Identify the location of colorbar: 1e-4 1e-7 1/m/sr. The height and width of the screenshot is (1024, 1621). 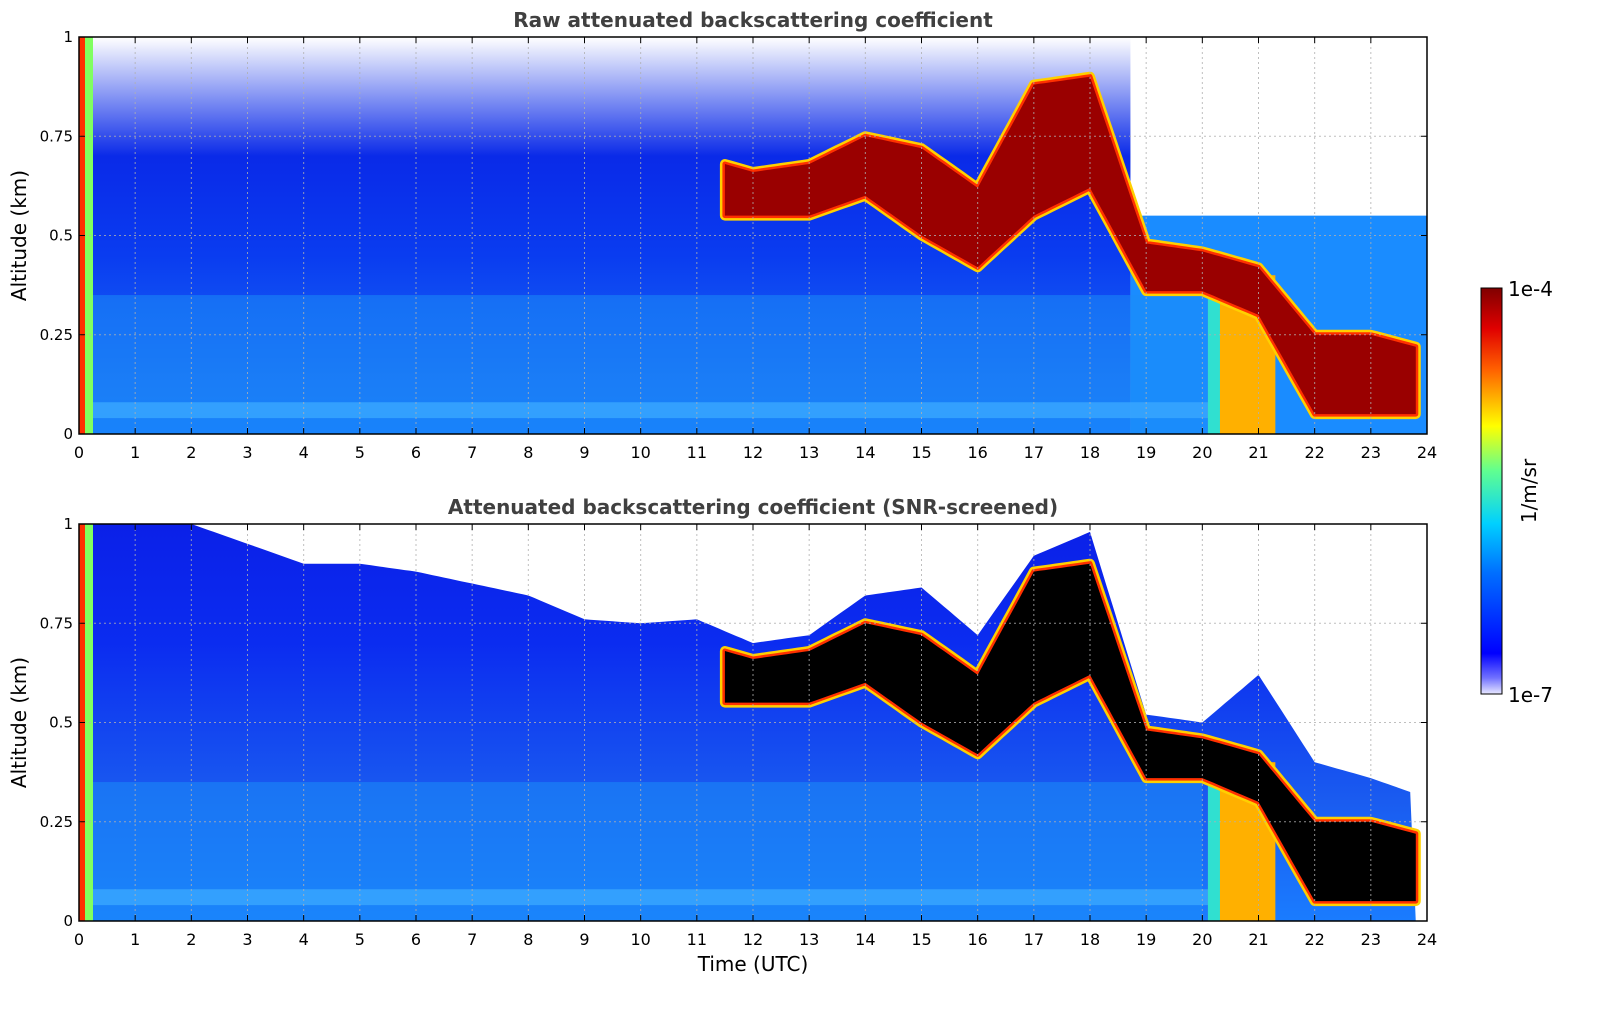
(1516, 492).